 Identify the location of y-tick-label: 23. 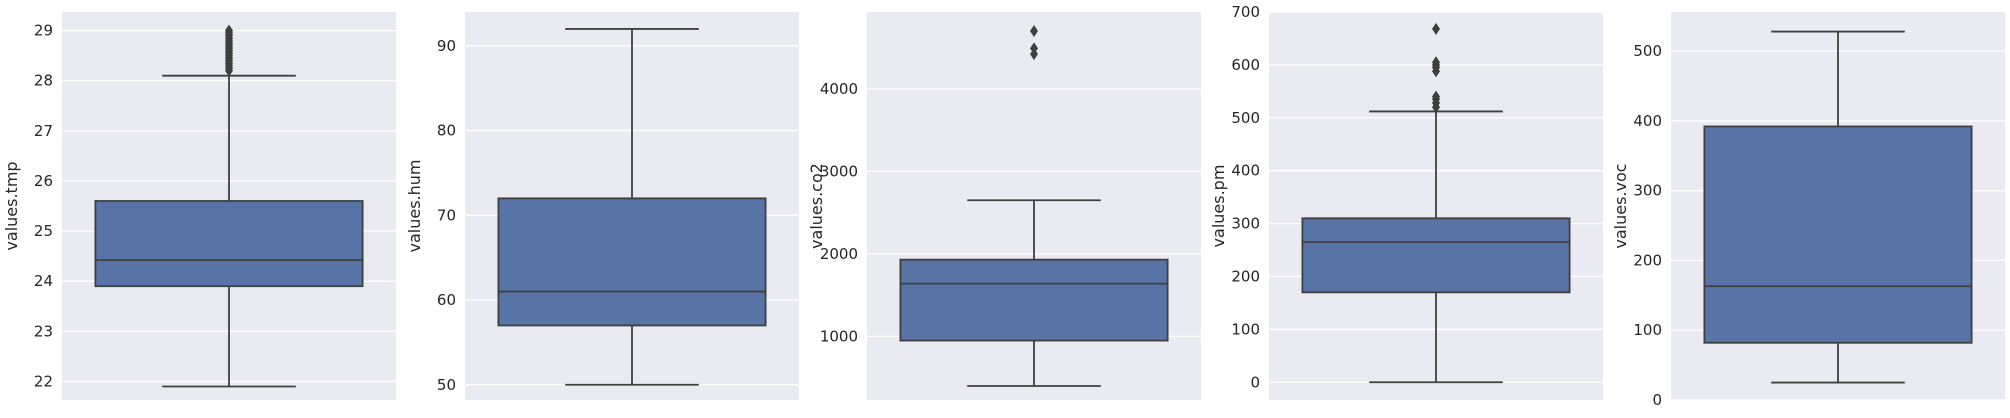
(43, 331).